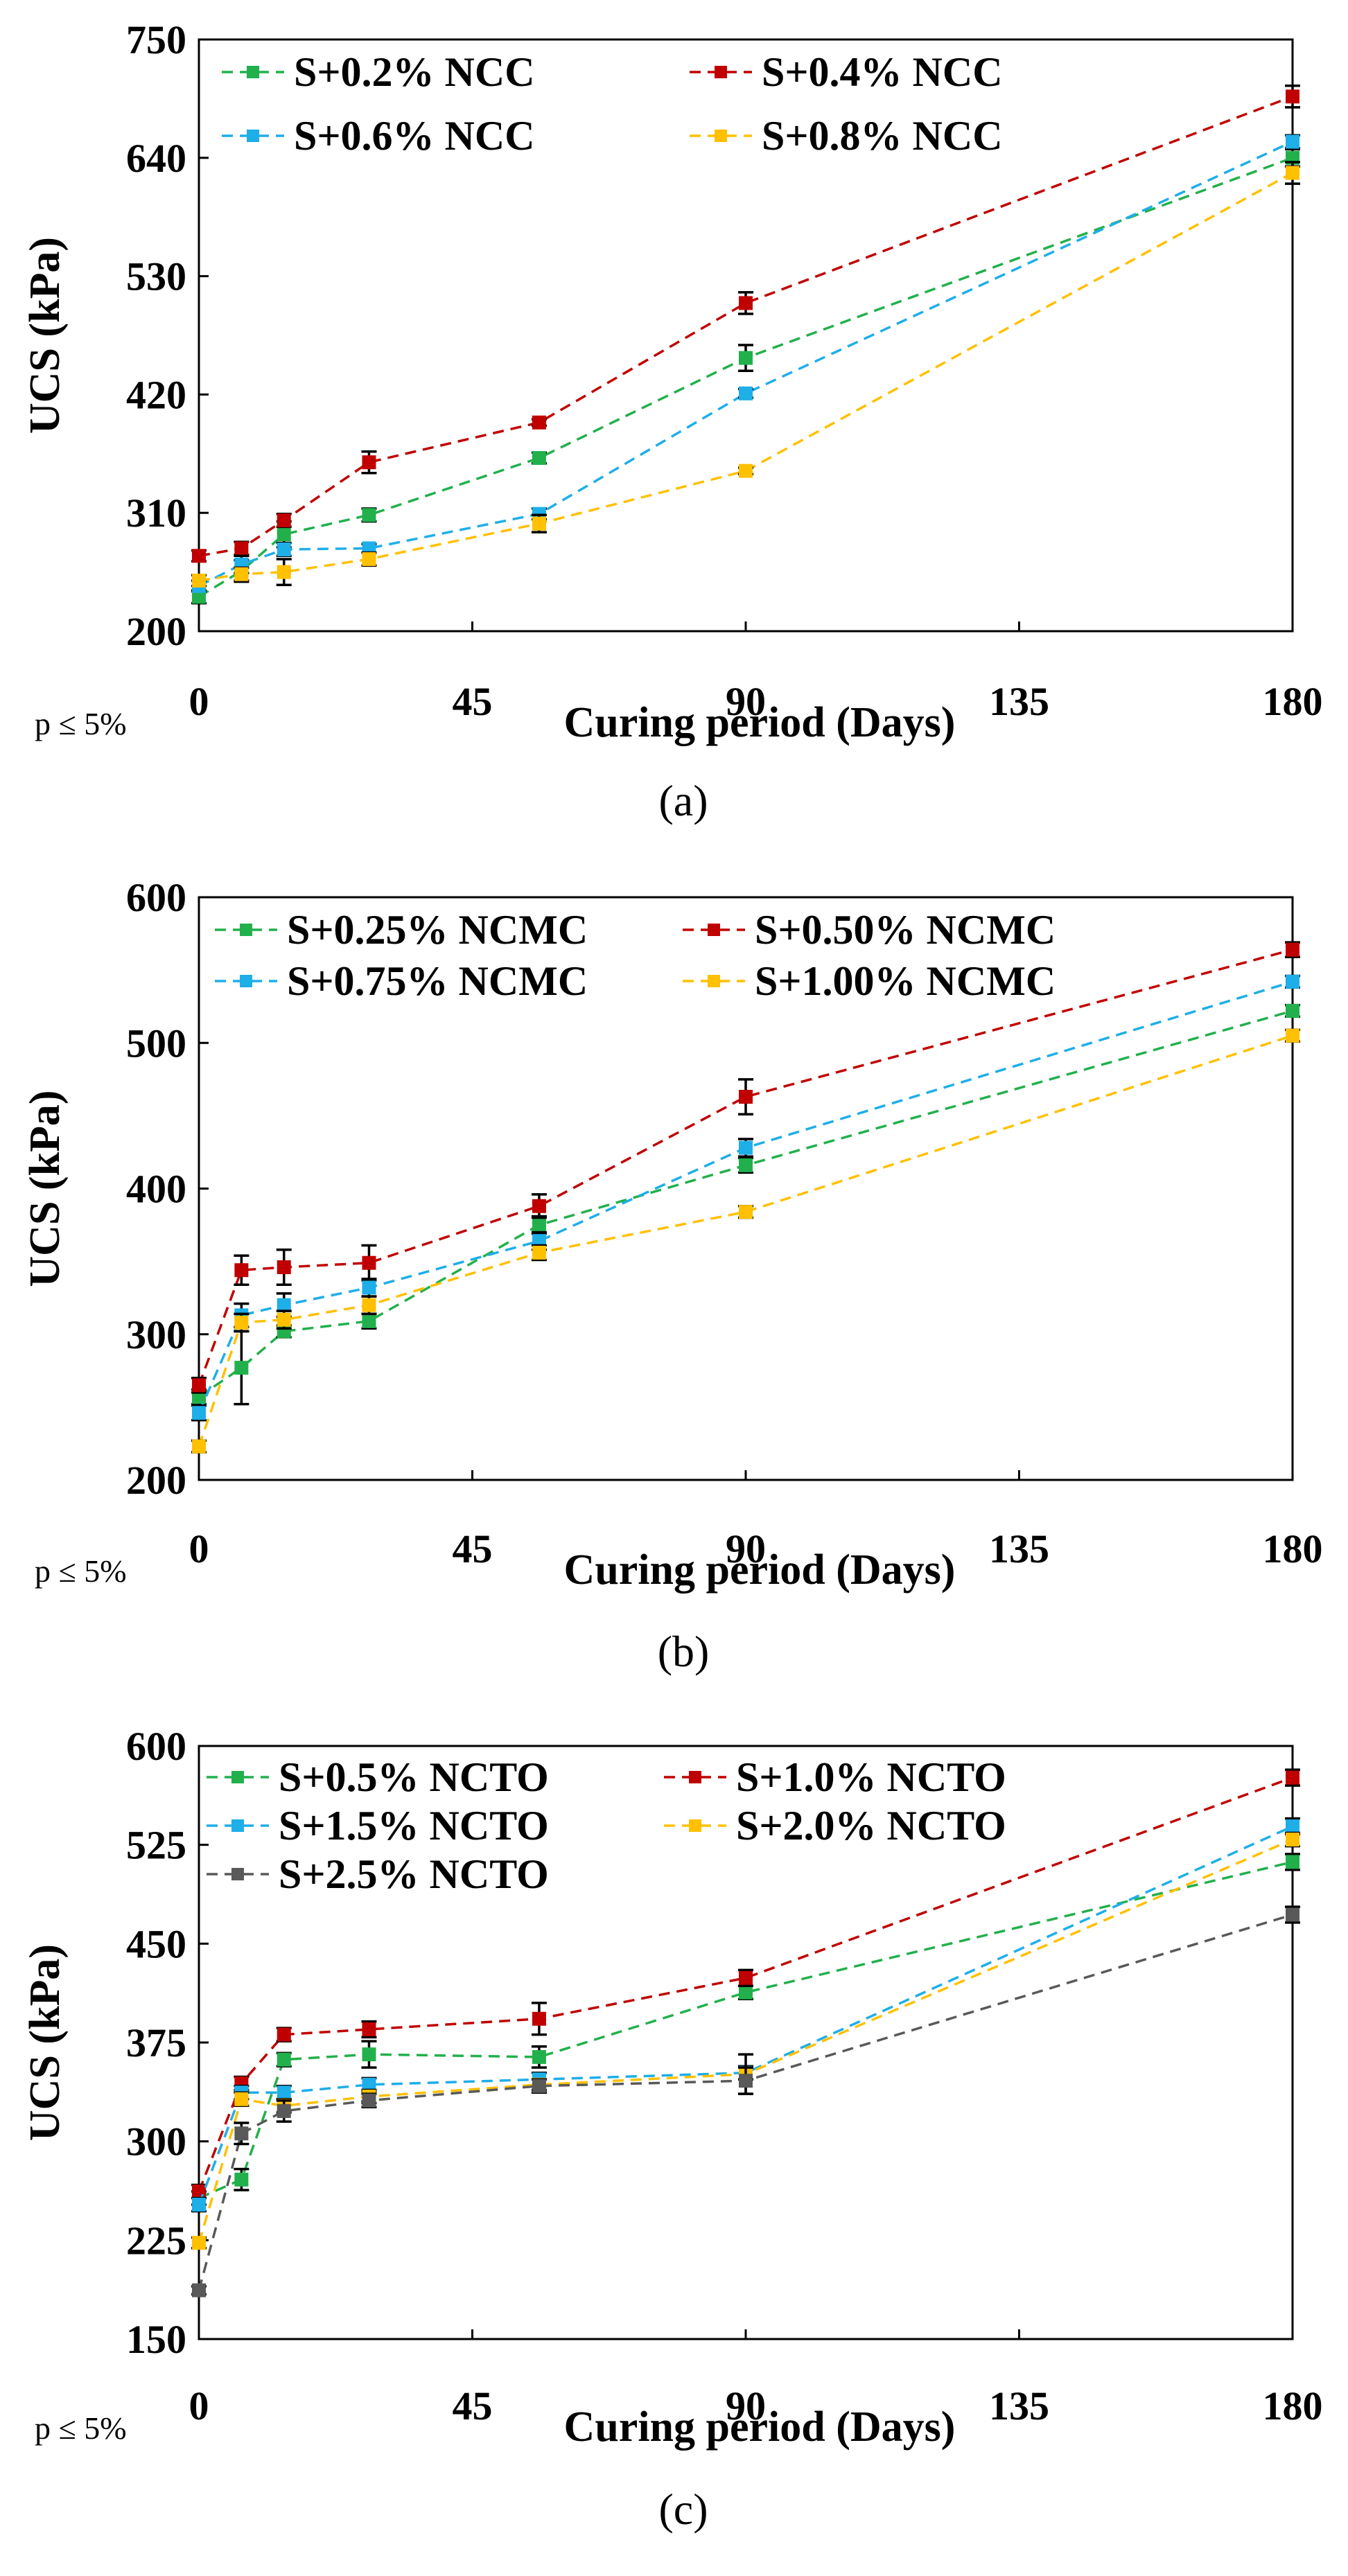  Describe the element at coordinates (760, 1570) in the screenshot. I see `x-axis-label: Curing period (Days)` at that location.